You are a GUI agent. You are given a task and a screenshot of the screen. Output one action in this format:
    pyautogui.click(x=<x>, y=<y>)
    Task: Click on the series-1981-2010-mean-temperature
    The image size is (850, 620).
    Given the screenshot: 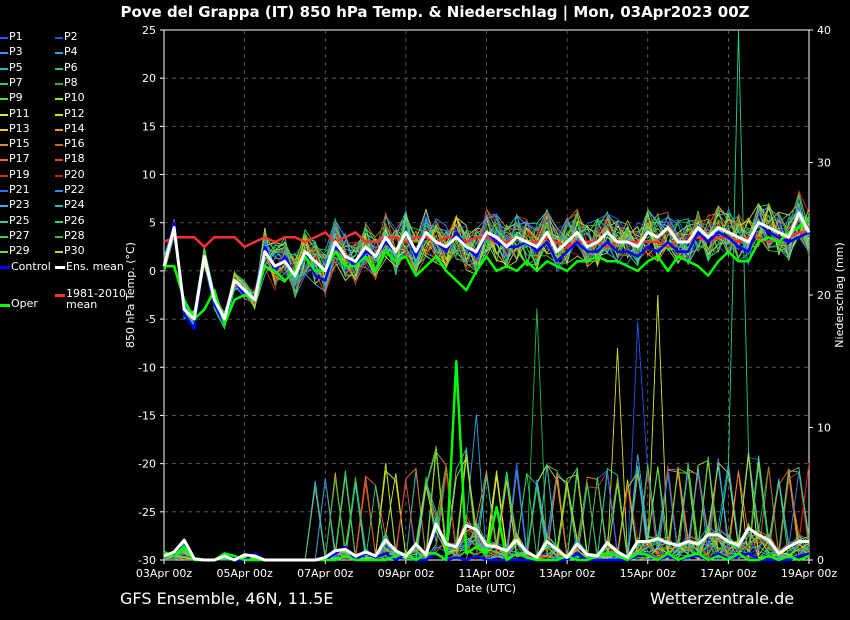 What is the action you would take?
    pyautogui.click(x=486, y=240)
    